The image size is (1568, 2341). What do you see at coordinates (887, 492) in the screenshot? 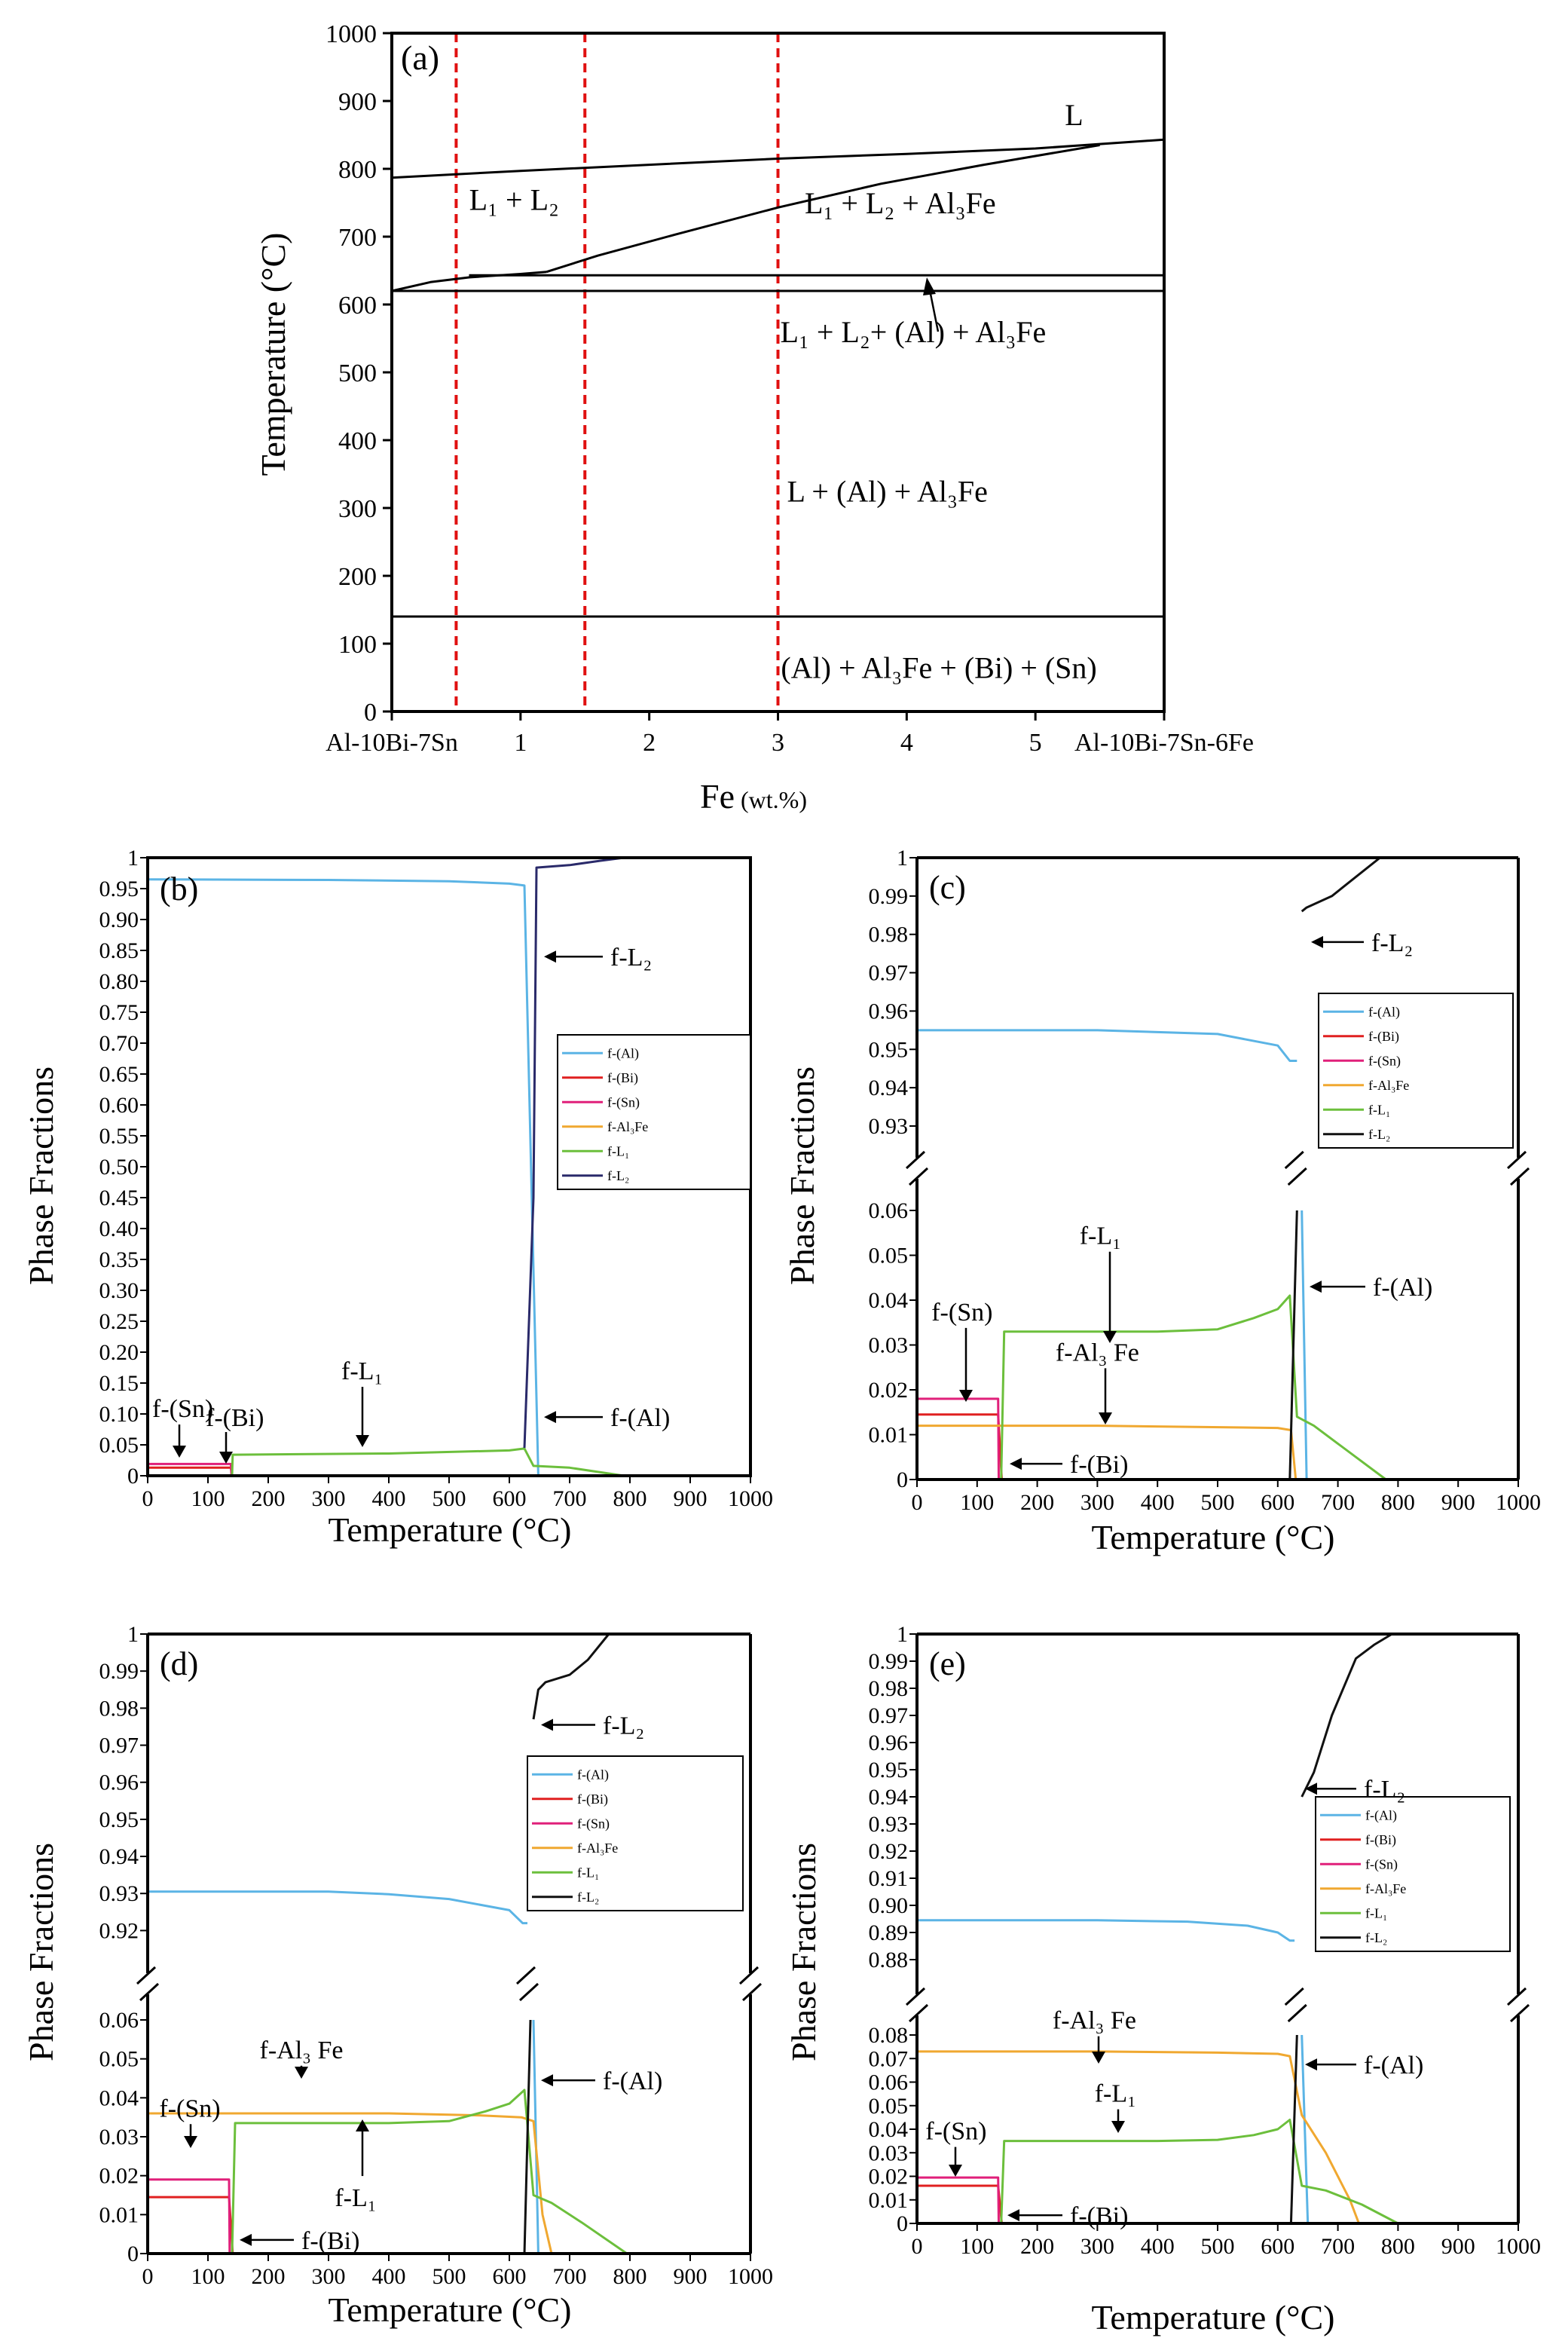
I see `region-label: L + (Al) + Al₃Fe` at bounding box center [887, 492].